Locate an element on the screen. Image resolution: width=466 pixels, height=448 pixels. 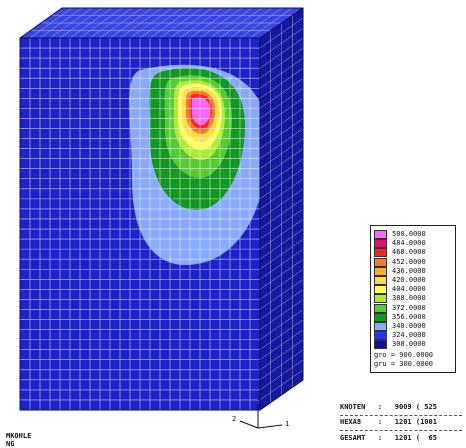
legend-row: 420.0000 is located at coordinates (414, 280).